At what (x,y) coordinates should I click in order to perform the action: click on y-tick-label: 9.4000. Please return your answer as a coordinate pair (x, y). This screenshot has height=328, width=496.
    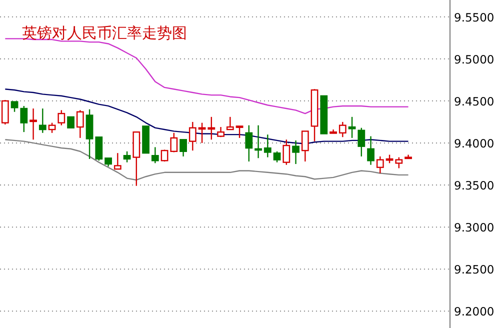
    Looking at the image, I should click on (474, 143).